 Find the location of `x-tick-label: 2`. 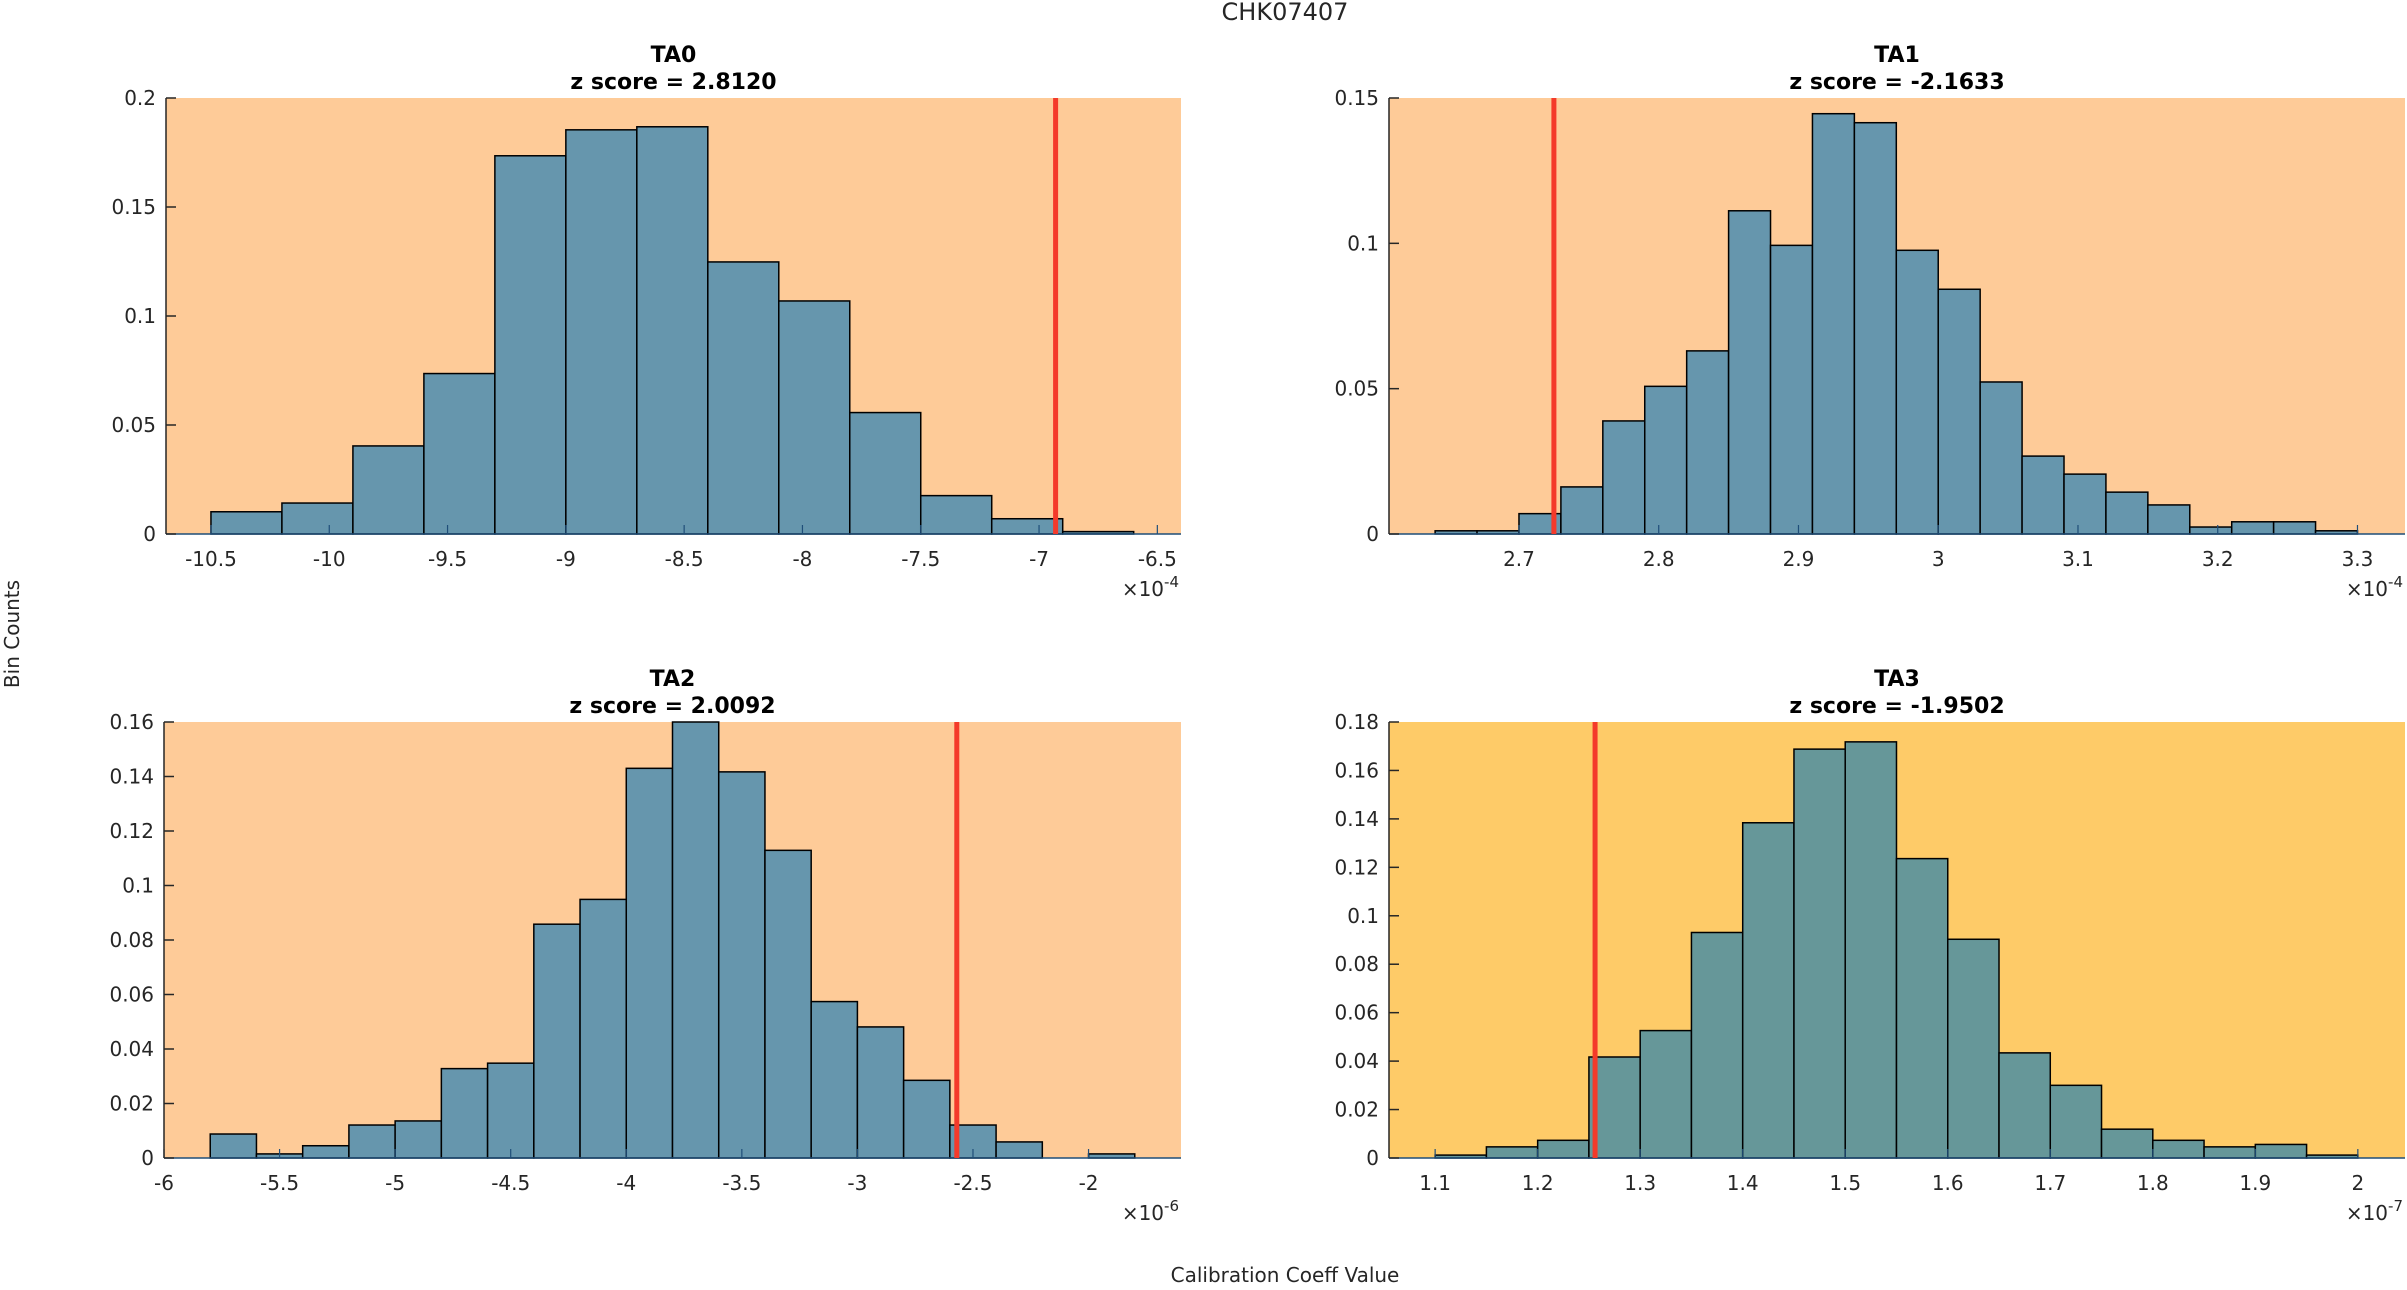

x-tick-label: 2 is located at coordinates (2357, 1183).